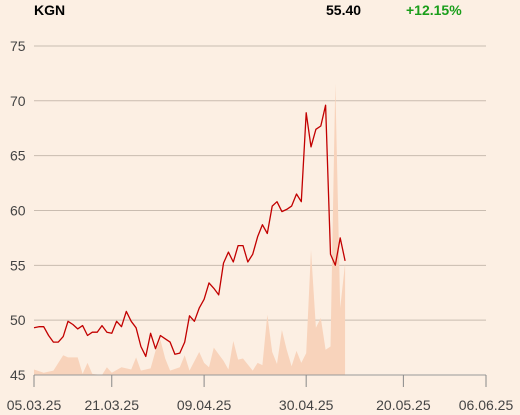  I want to click on y-tick-label: 50, so click(18, 320).